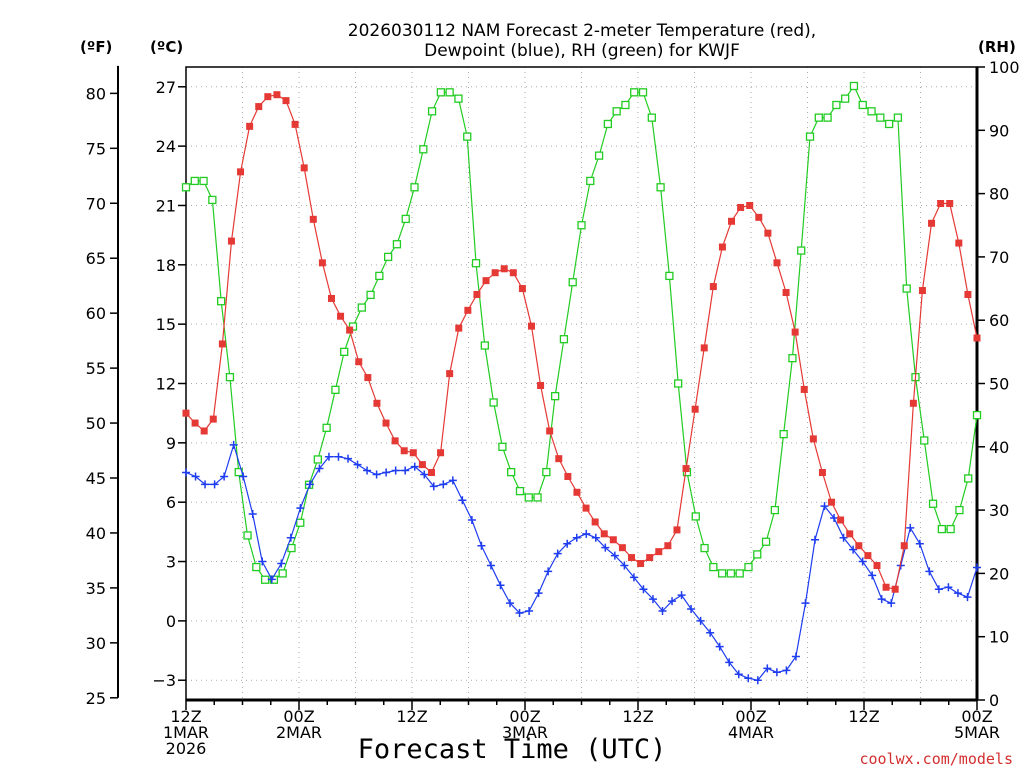  What do you see at coordinates (512, 749) in the screenshot?
I see `x-axis-label: Forecast Time (UTC)` at bounding box center [512, 749].